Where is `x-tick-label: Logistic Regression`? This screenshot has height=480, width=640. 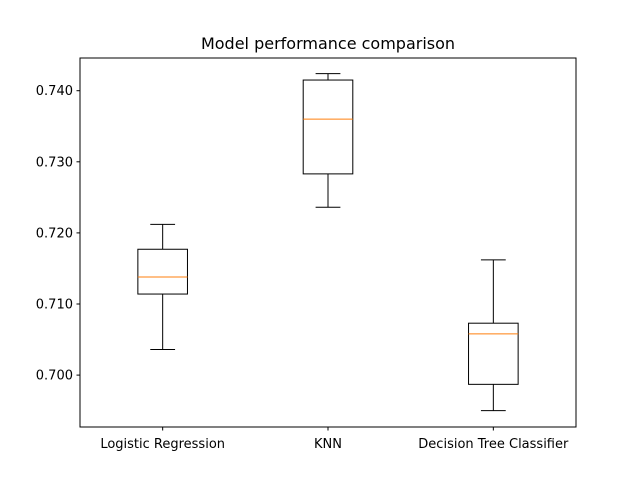 x-tick-label: Logistic Regression is located at coordinates (162, 444).